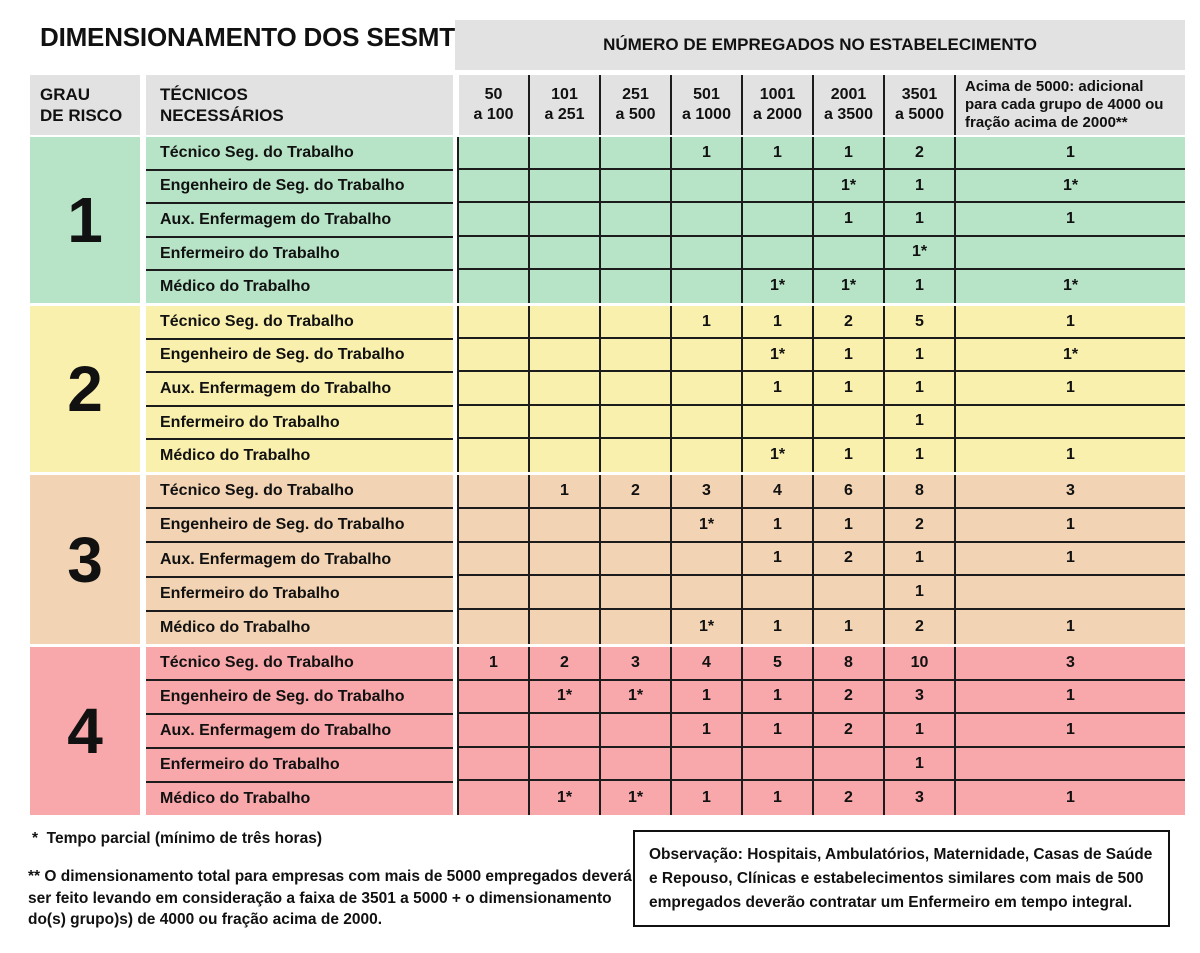 Image resolution: width=1200 pixels, height=953 pixels. Describe the element at coordinates (822, 525) in the screenshot. I see `table-row: 1* 1 1 2 1` at that location.